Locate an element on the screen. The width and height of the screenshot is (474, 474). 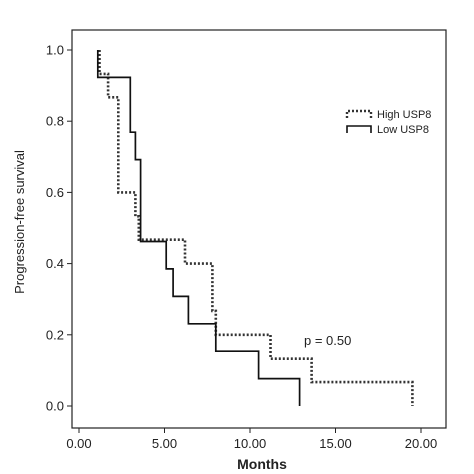
legend-swatch-low-usp8 is located at coordinates (359, 129).